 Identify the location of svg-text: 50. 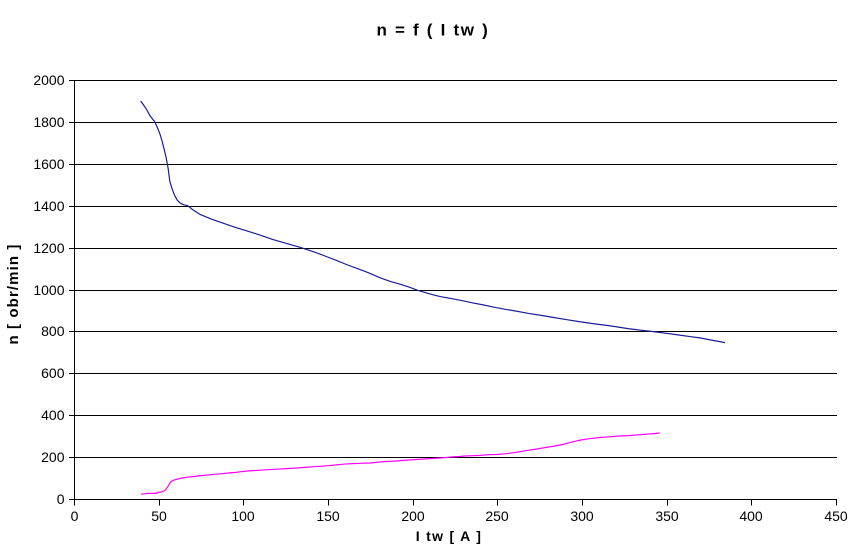
(159, 516).